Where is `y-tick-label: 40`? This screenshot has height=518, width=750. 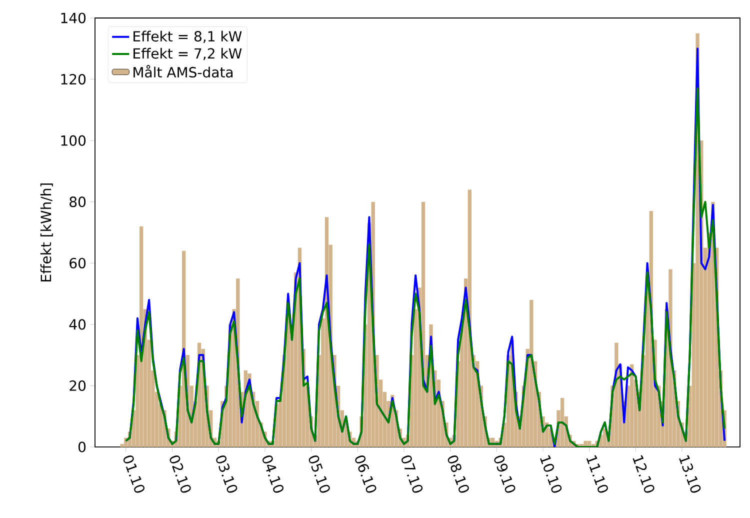 y-tick-label: 40 is located at coordinates (77, 324).